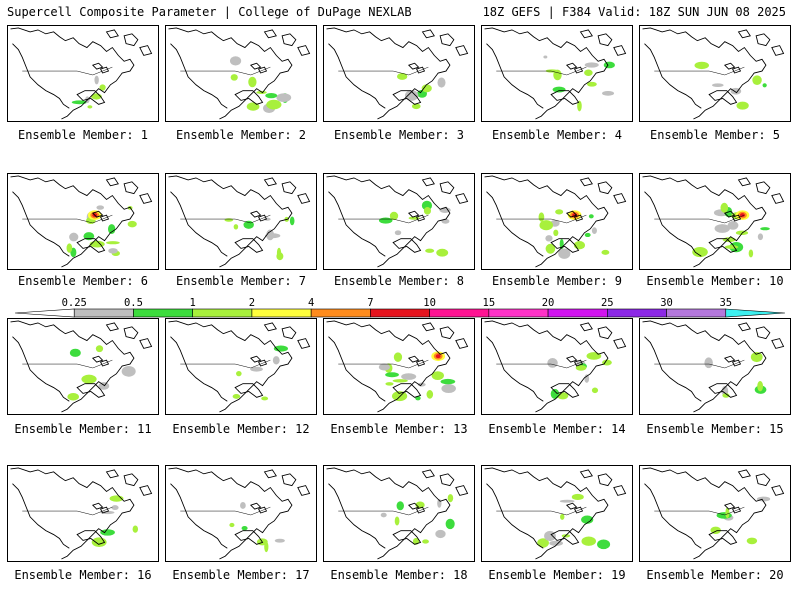 This screenshot has width=800, height=600. What do you see at coordinates (399, 281) in the screenshot?
I see `ensemble-member-caption: Ensemble Member: 8` at bounding box center [399, 281].